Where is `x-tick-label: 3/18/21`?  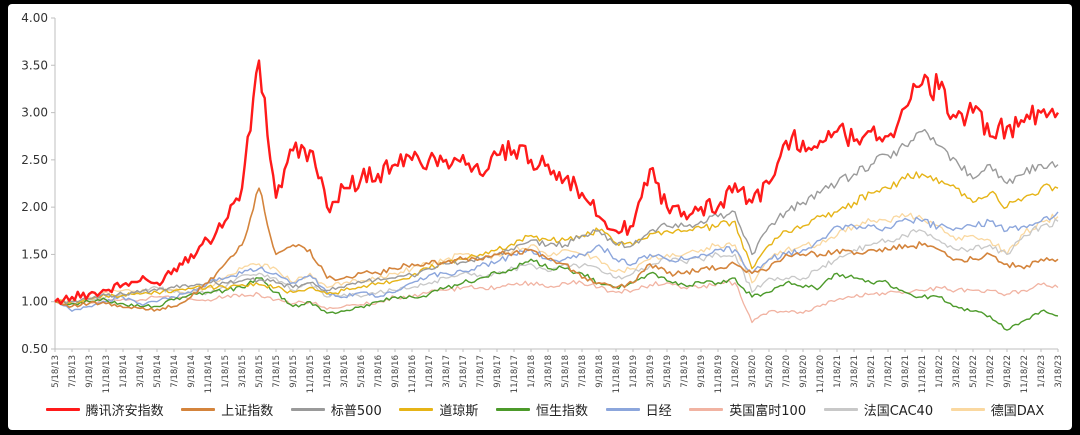
x-tick-label: 3/18/21 is located at coordinates (855, 371).